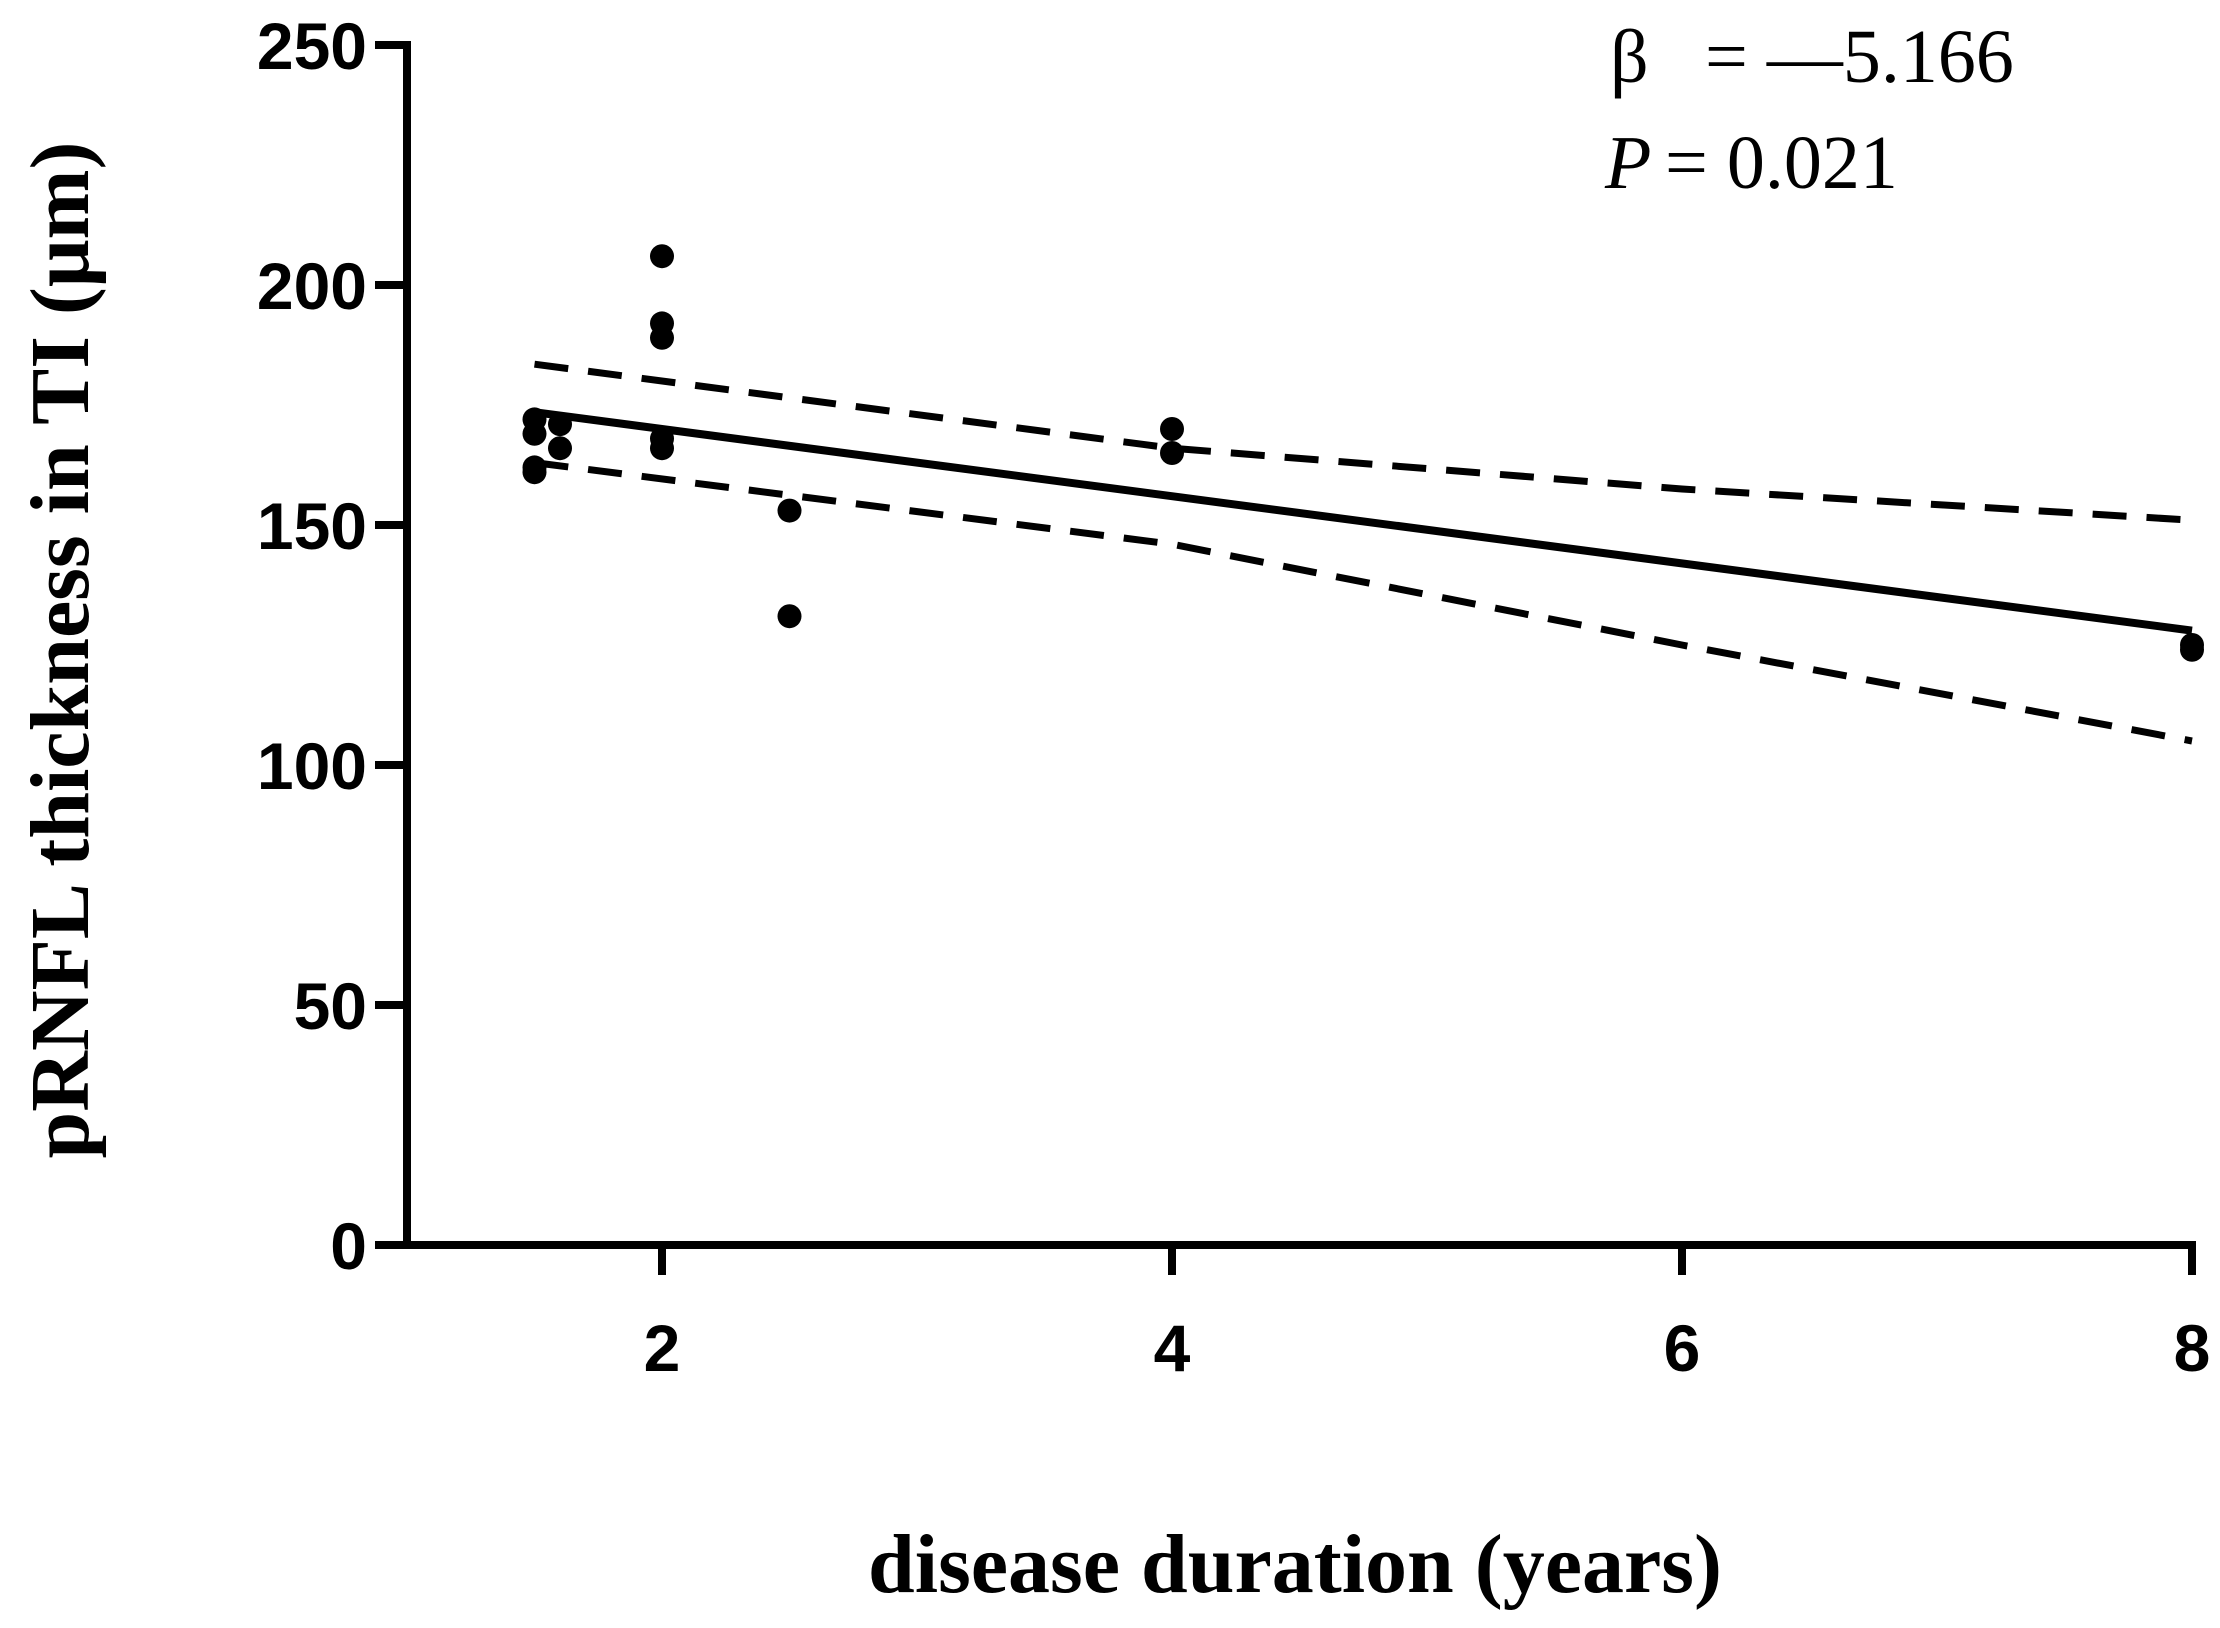 The image size is (2220, 1628). What do you see at coordinates (60, 650) in the screenshot?
I see `y-axis-title: pRNFL thickness in TI (μm)` at bounding box center [60, 650].